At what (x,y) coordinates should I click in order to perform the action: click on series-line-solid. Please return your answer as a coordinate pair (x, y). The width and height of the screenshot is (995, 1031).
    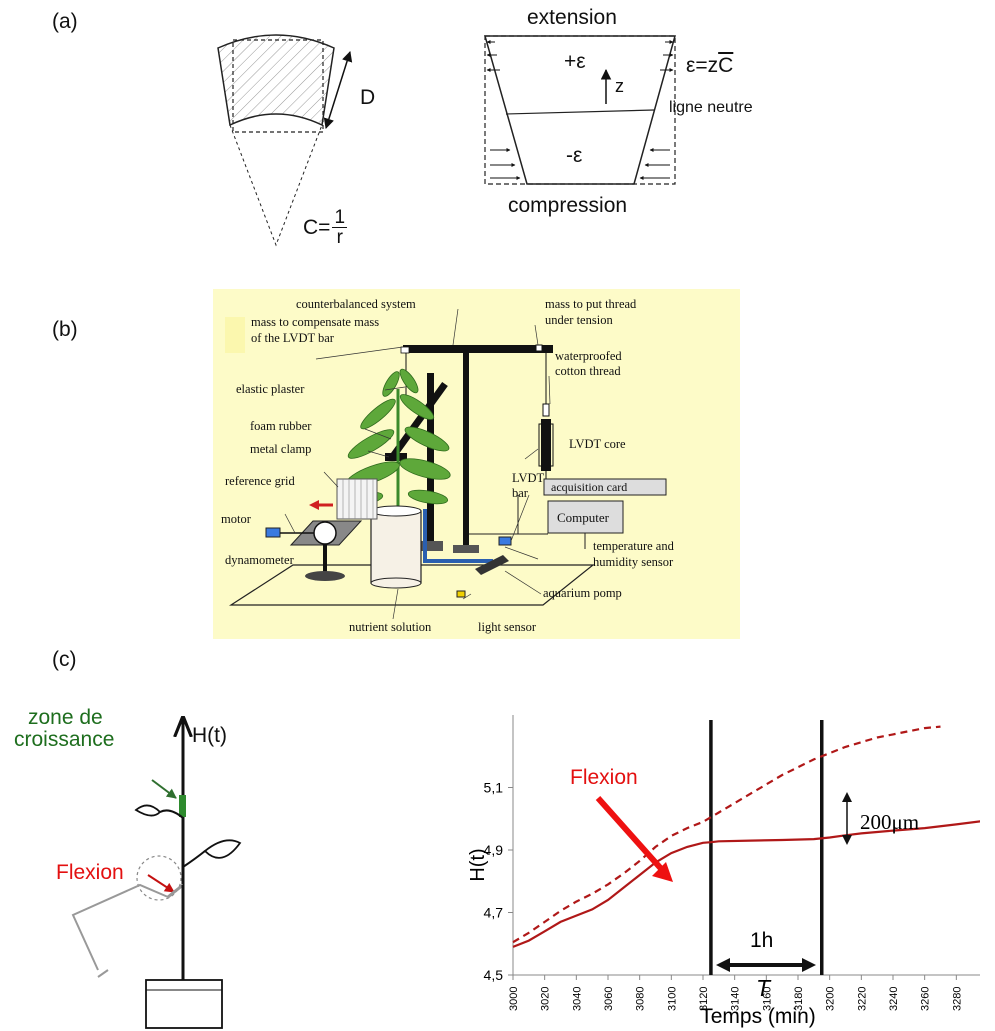
    Looking at the image, I should click on (746, 884).